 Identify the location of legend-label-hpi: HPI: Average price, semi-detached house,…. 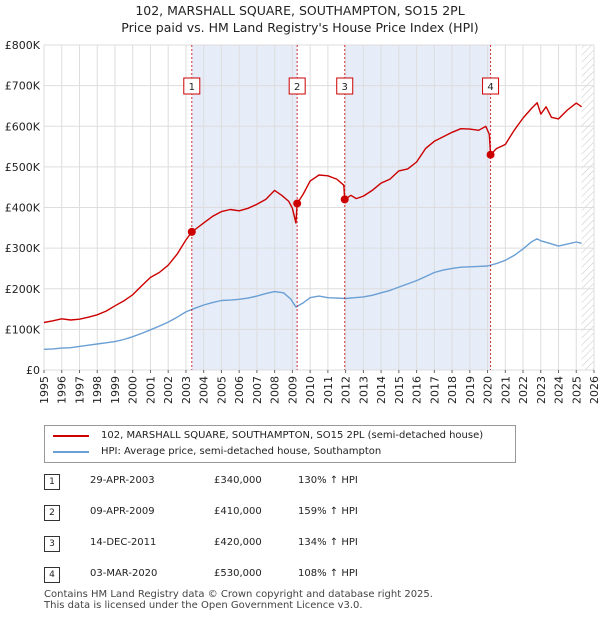
(241, 451).